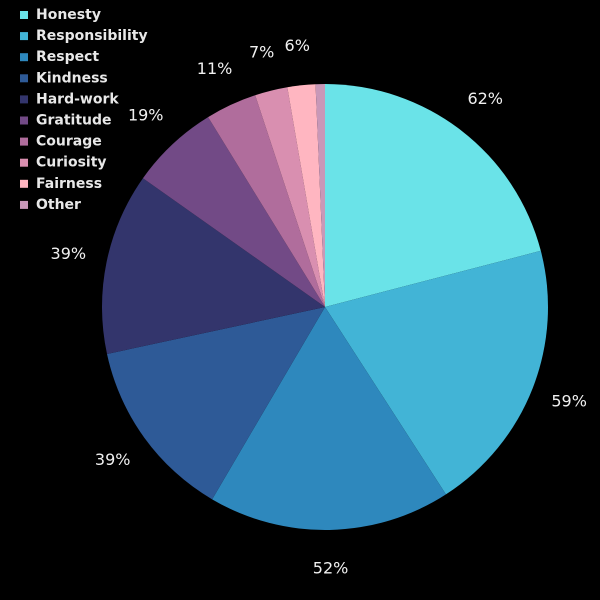 The image size is (600, 600). What do you see at coordinates (67, 57) in the screenshot?
I see `legend-label: Respect` at bounding box center [67, 57].